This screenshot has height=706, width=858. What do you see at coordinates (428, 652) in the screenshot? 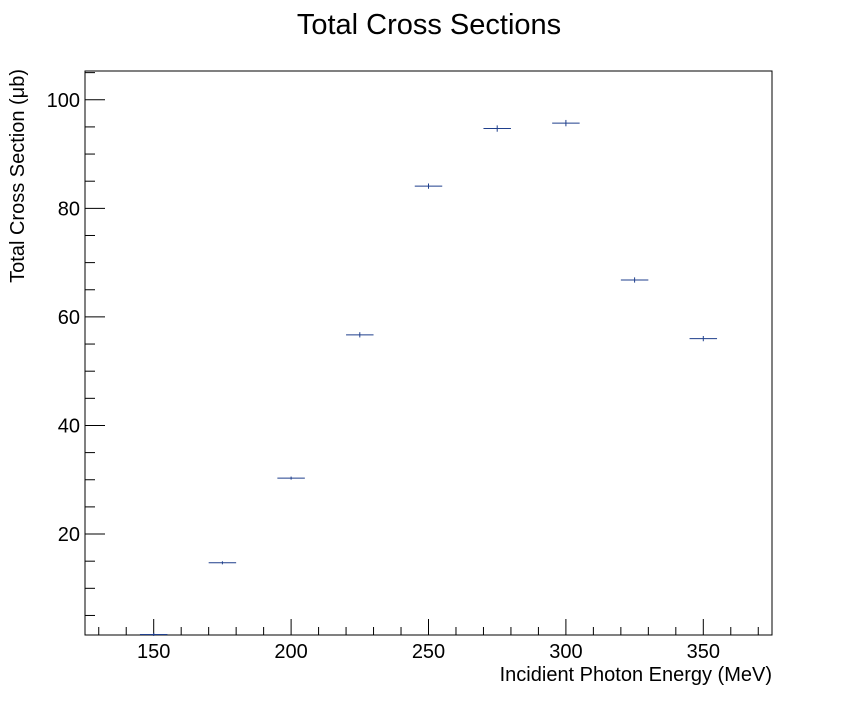
I see `x-tick-label: 250` at bounding box center [428, 652].